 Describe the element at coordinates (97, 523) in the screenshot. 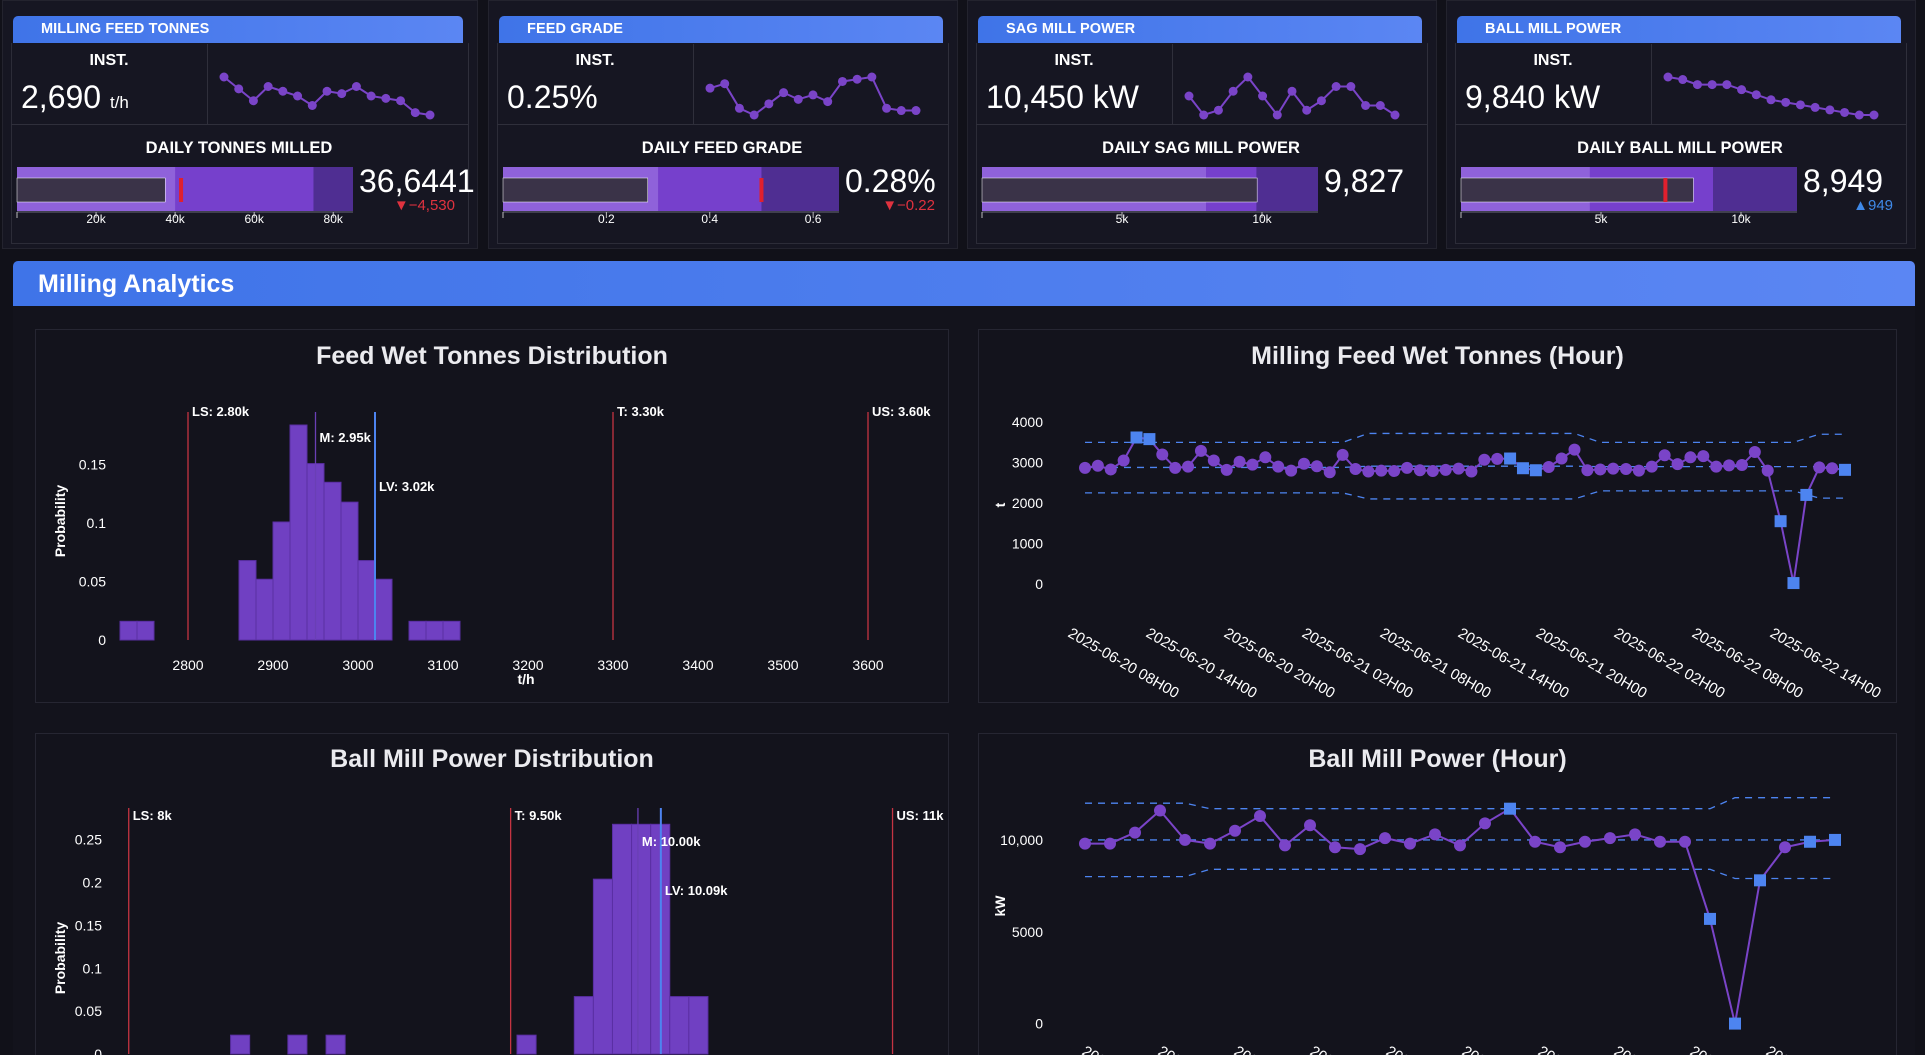

I see `y-tick-label: 0.1` at that location.